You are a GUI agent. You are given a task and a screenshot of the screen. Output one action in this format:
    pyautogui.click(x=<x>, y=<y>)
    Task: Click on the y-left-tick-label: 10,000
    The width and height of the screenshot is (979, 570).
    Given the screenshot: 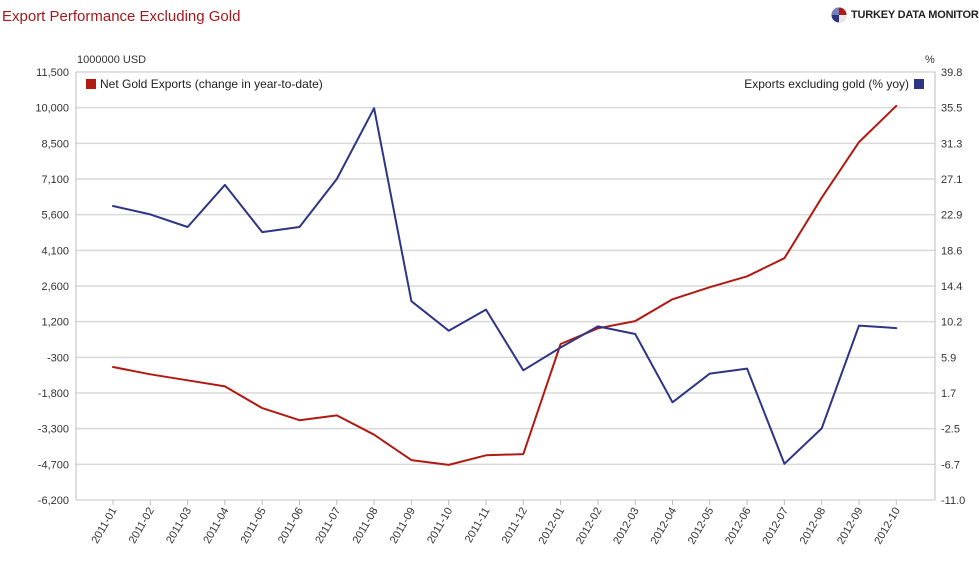 What is the action you would take?
    pyautogui.click(x=52, y=109)
    